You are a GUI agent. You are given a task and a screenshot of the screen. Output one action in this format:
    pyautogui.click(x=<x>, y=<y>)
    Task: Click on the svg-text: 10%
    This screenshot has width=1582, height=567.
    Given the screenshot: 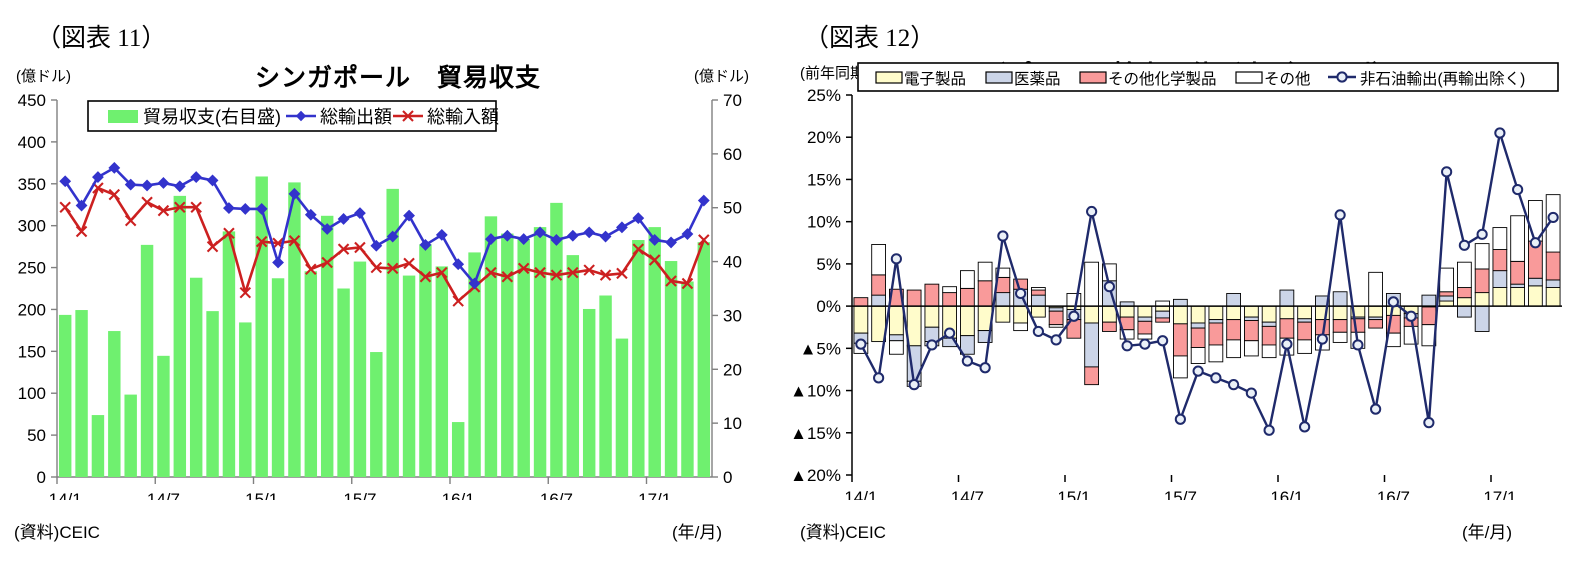 What is the action you would take?
    pyautogui.click(x=824, y=222)
    